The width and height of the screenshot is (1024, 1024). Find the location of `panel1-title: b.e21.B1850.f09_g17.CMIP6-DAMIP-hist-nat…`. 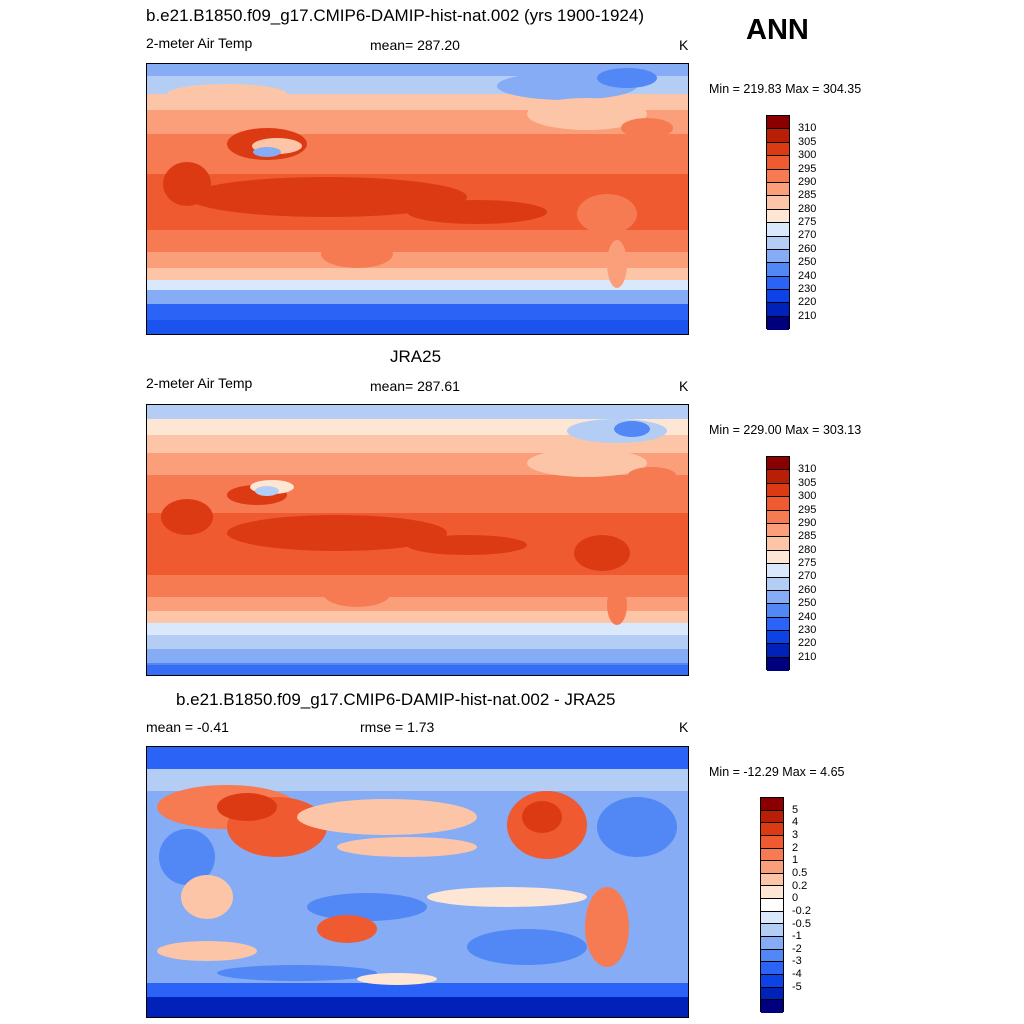

panel1-title: b.e21.B1850.f09_g17.CMIP6-DAMIP-hist-nat… is located at coordinates (395, 15).